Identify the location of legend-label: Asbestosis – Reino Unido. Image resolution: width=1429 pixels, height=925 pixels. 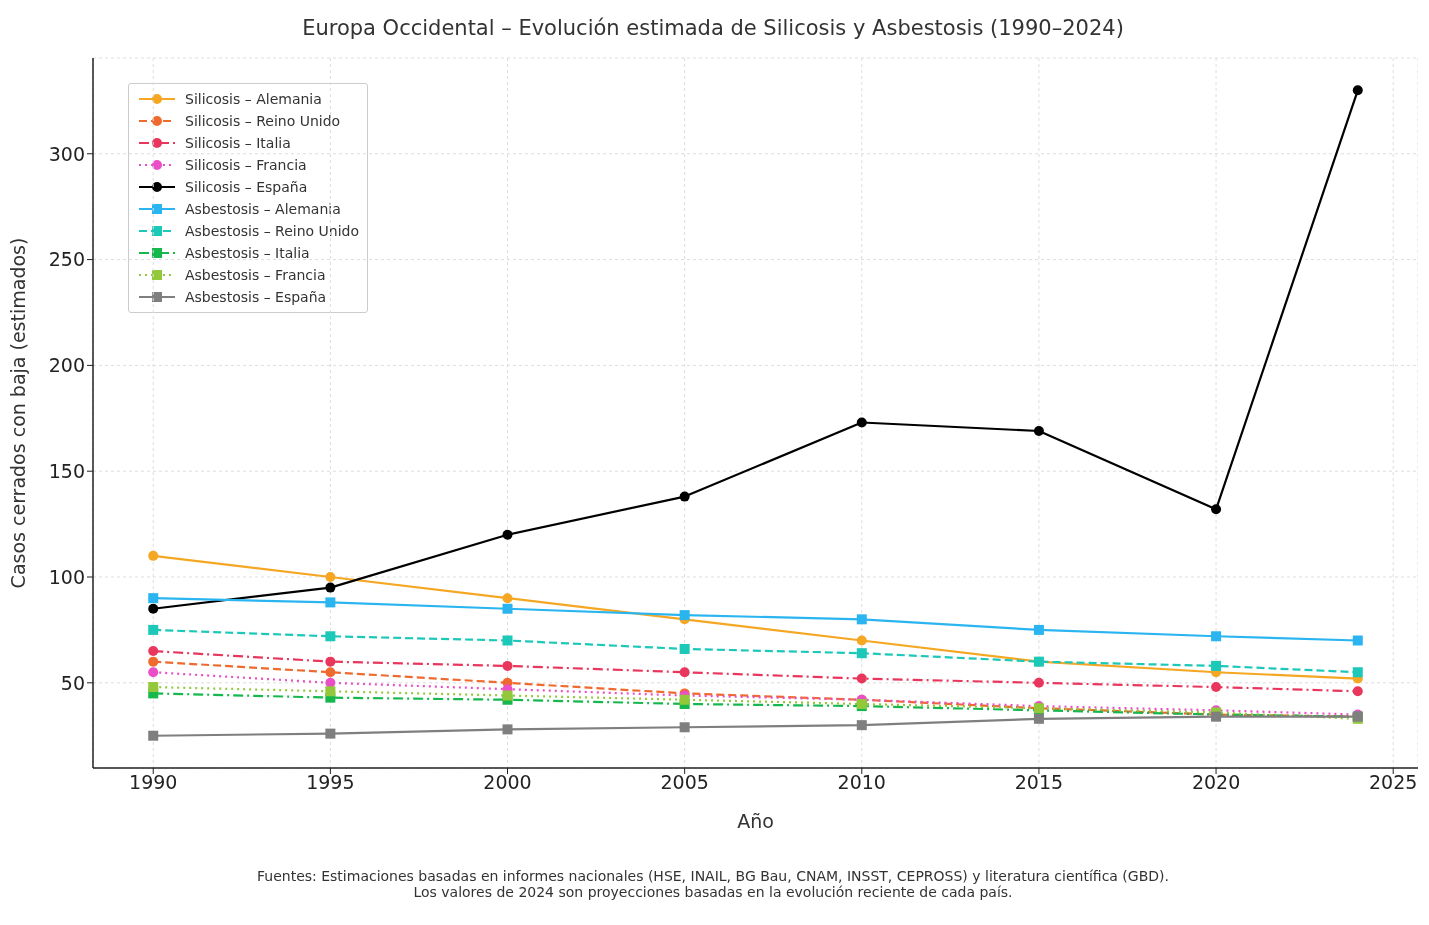
(272, 231).